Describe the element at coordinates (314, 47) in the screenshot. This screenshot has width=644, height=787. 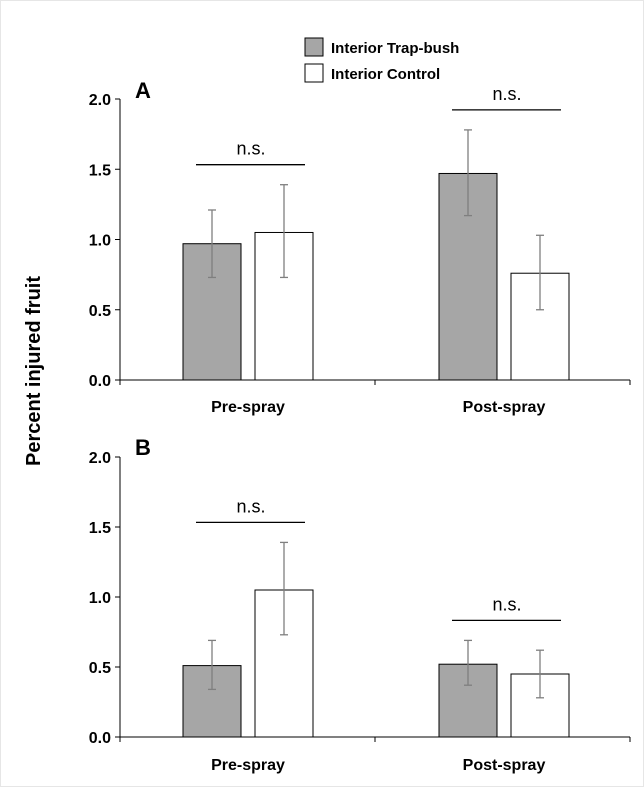
I see `legend-swatch-trap-bush` at that location.